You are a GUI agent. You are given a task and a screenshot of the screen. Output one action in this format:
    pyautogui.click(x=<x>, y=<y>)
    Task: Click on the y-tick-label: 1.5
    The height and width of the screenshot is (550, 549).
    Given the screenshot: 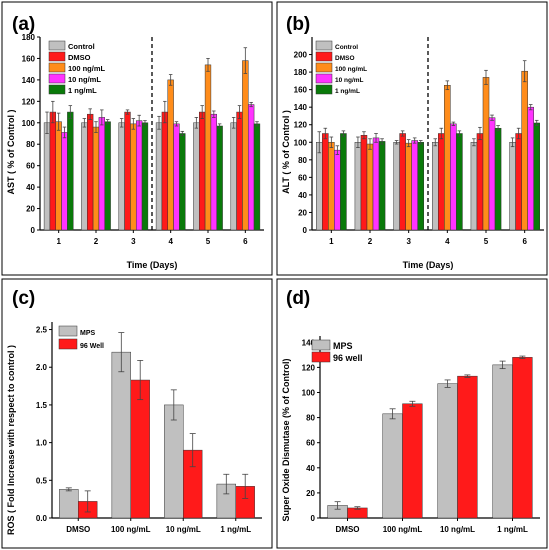 What is the action you would take?
    pyautogui.click(x=42, y=405)
    